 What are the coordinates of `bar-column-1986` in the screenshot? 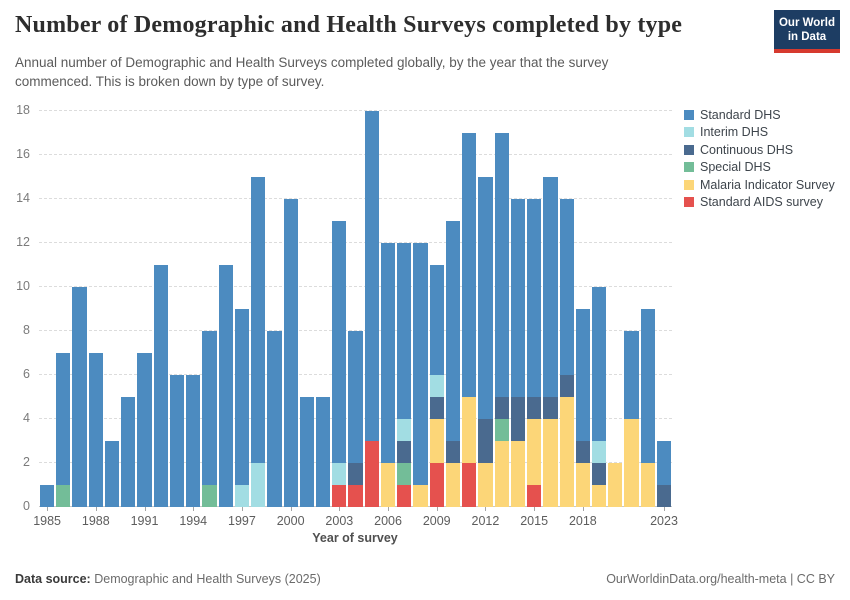 It's located at (63, 430).